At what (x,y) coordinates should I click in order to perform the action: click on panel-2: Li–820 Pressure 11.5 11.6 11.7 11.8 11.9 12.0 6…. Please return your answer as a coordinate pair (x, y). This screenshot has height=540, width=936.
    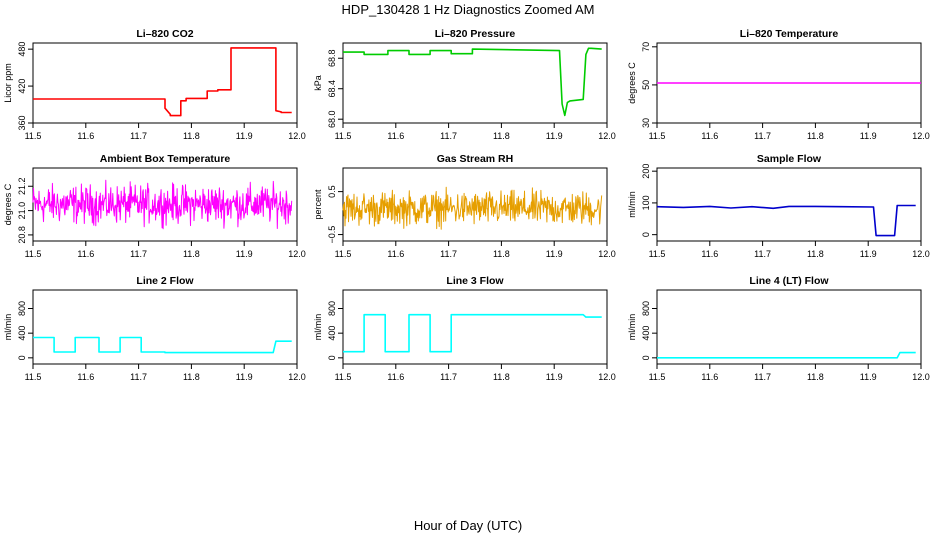
    Looking at the image, I should click on (464, 84).